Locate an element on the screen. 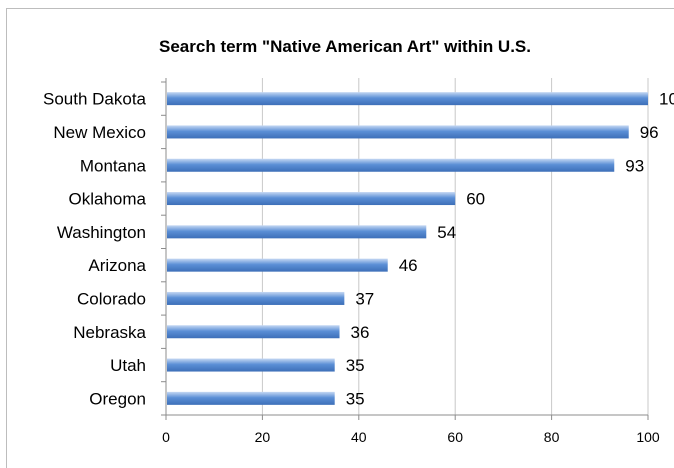 The height and width of the screenshot is (468, 674). x-tick-labels: 0 20 40 60 80 100 is located at coordinates (411, 437).